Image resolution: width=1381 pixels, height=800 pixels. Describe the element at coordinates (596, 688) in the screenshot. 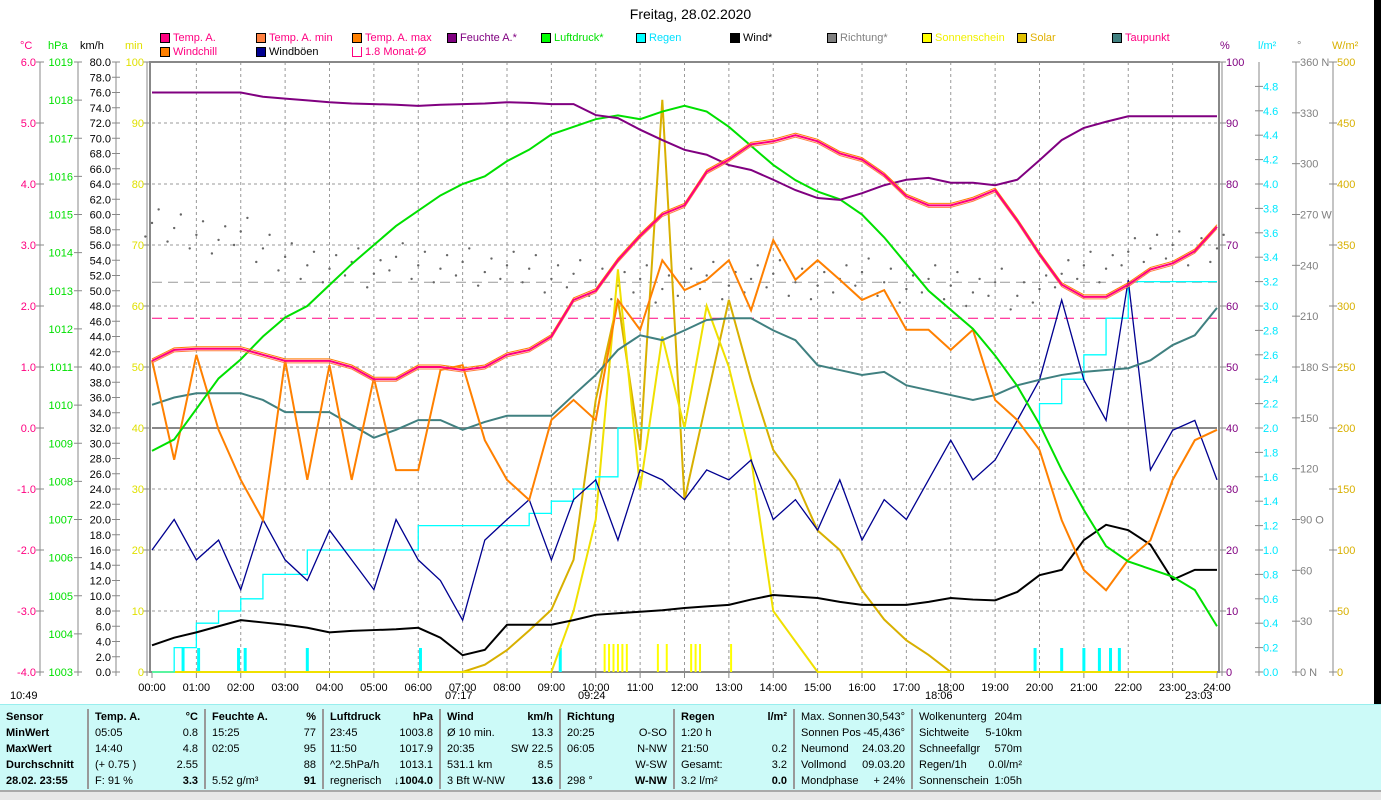

I see `x-tick-label: 10:00` at that location.